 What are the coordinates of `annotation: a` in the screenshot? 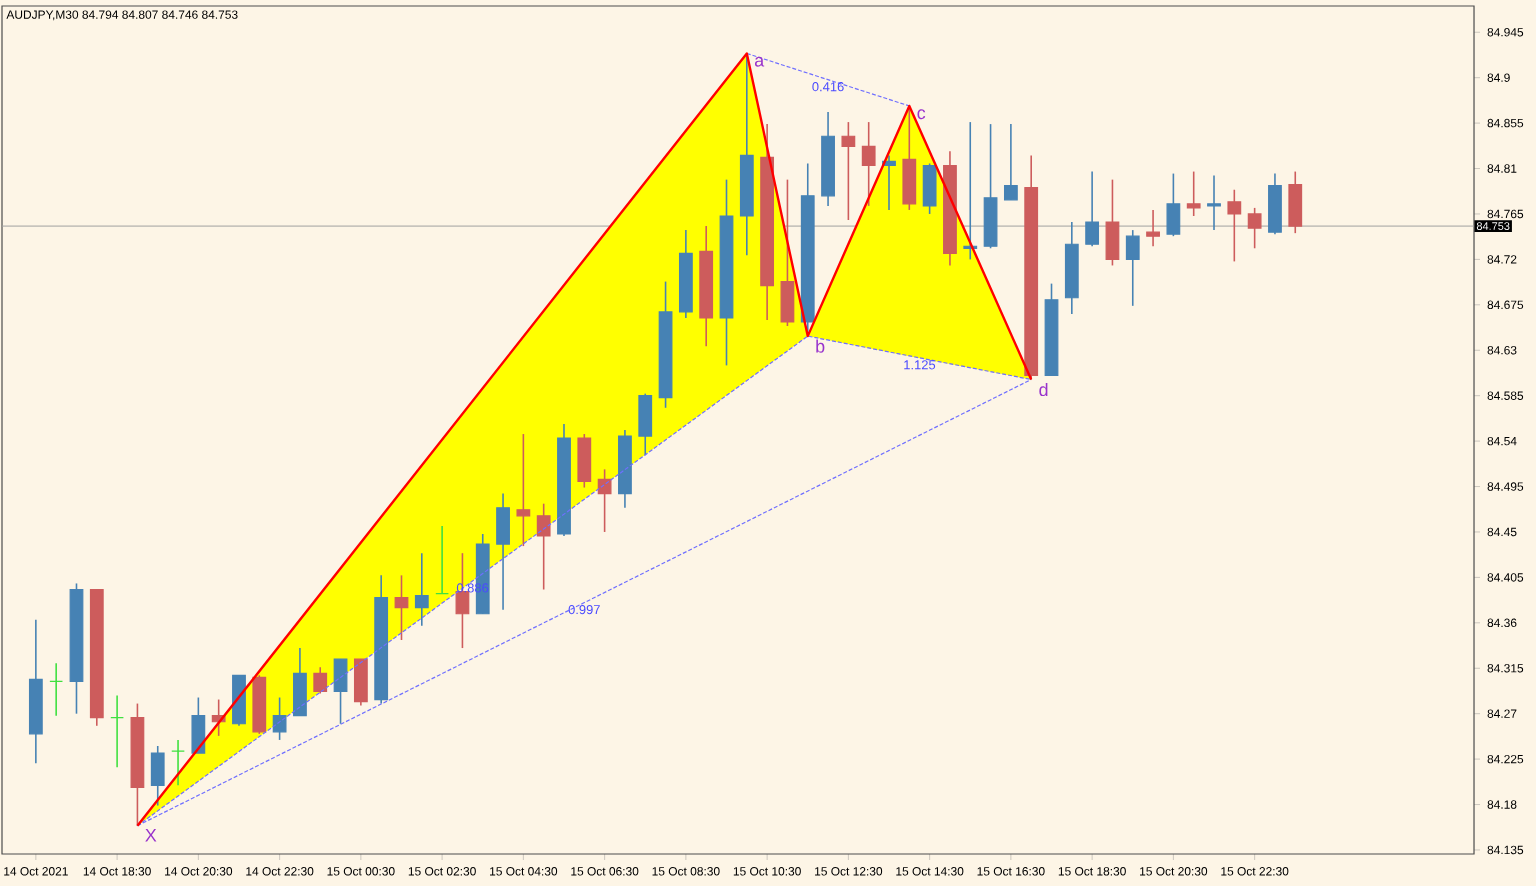 It's located at (759, 61).